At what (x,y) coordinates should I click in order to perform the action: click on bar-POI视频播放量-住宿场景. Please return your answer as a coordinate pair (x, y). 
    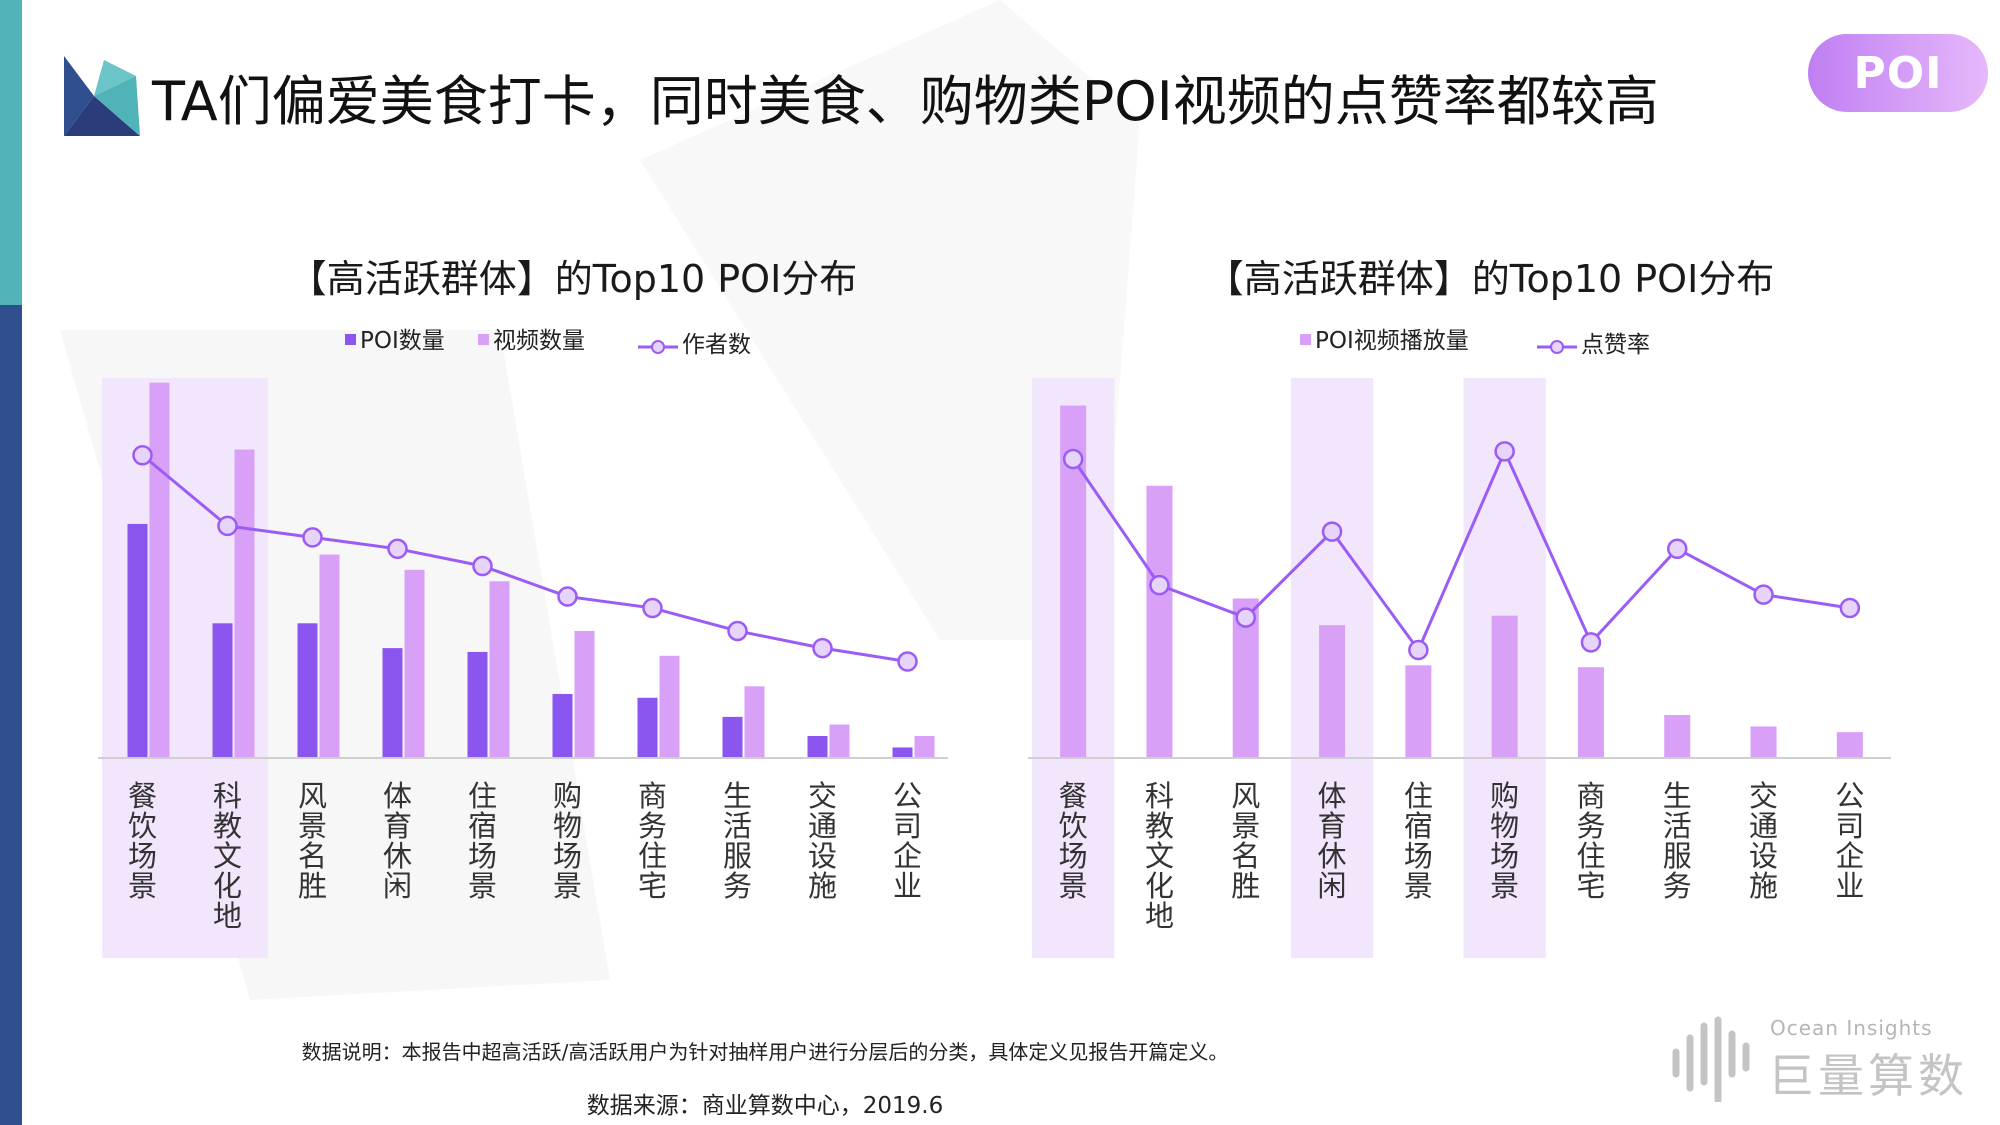
    Looking at the image, I should click on (1418, 711).